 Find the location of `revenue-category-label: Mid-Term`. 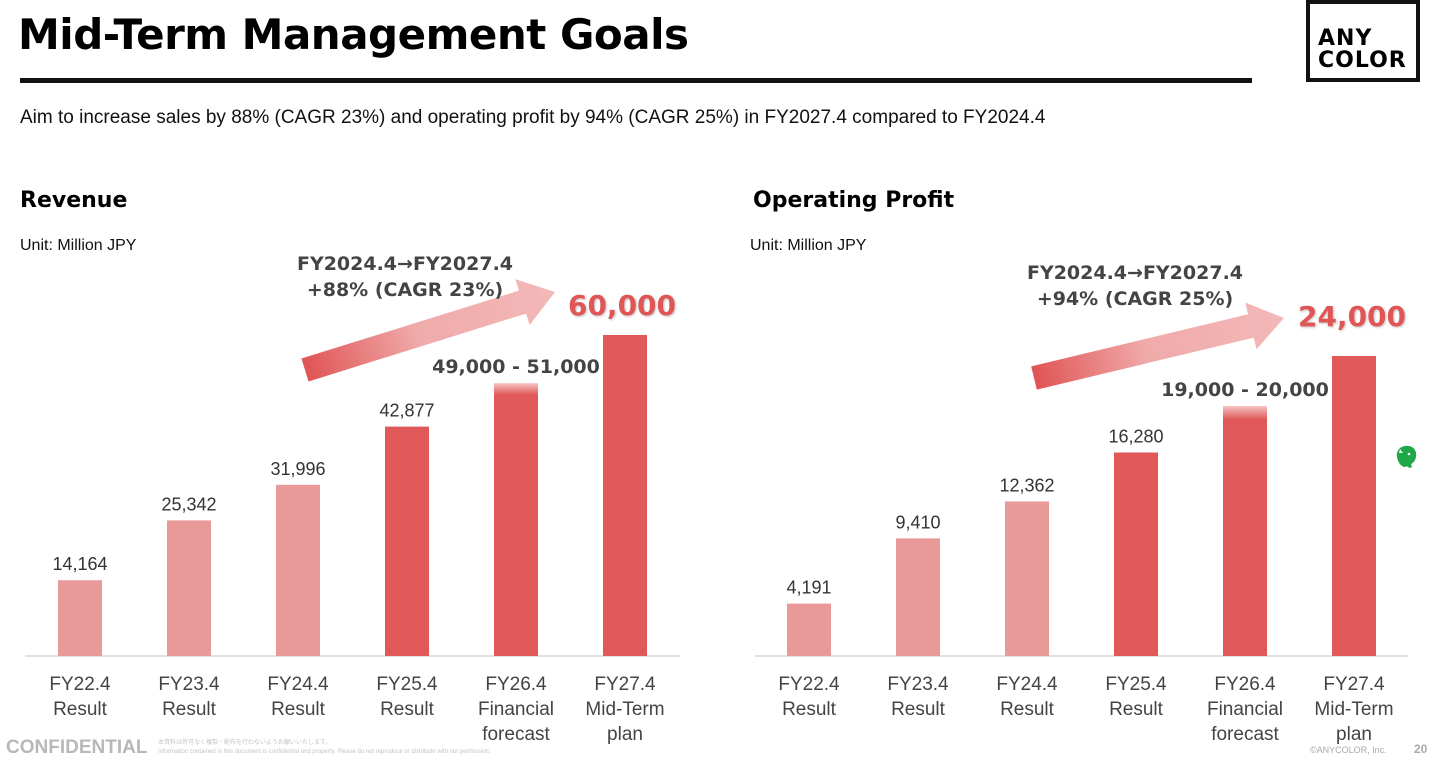

revenue-category-label: Mid-Term is located at coordinates (624, 709).